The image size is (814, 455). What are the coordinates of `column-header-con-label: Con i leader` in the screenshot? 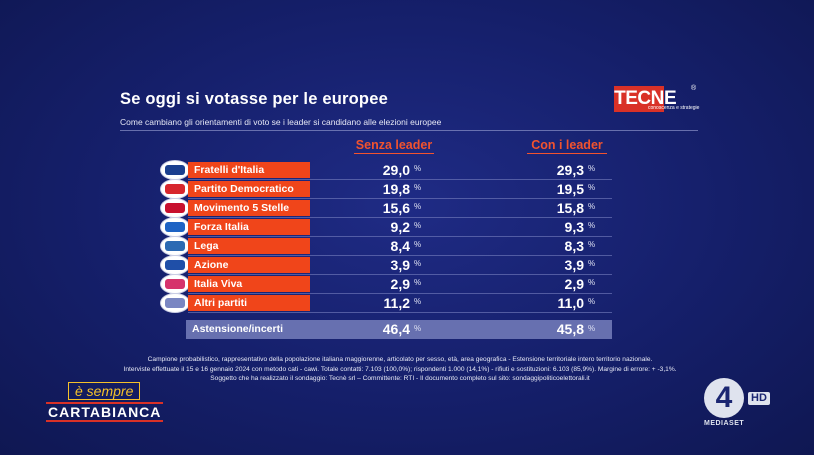 It's located at (567, 145).